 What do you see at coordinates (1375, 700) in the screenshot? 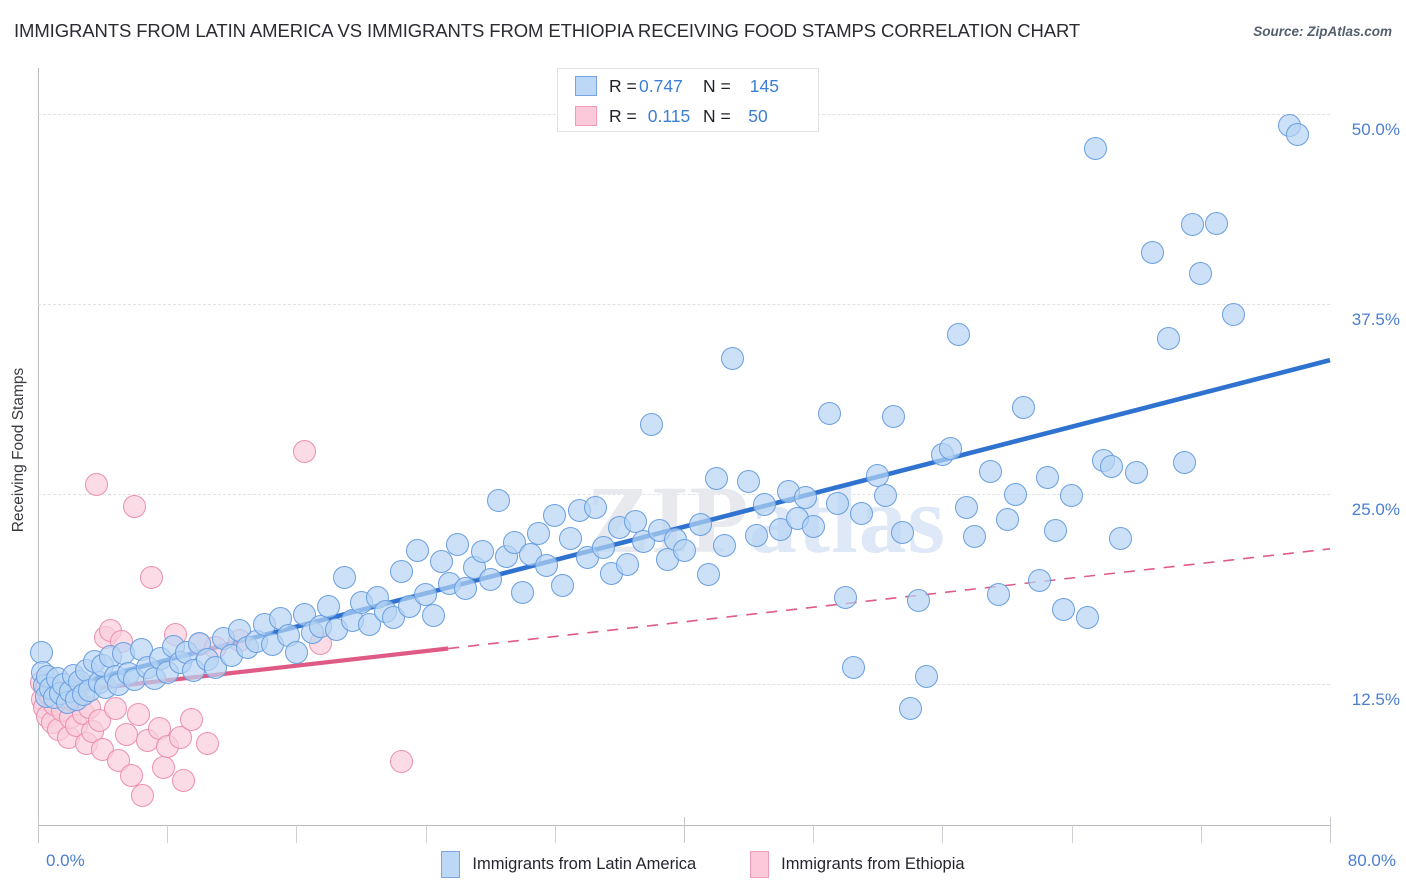
I see `y-axis-label-12.5%: 12.5%` at bounding box center [1375, 700].